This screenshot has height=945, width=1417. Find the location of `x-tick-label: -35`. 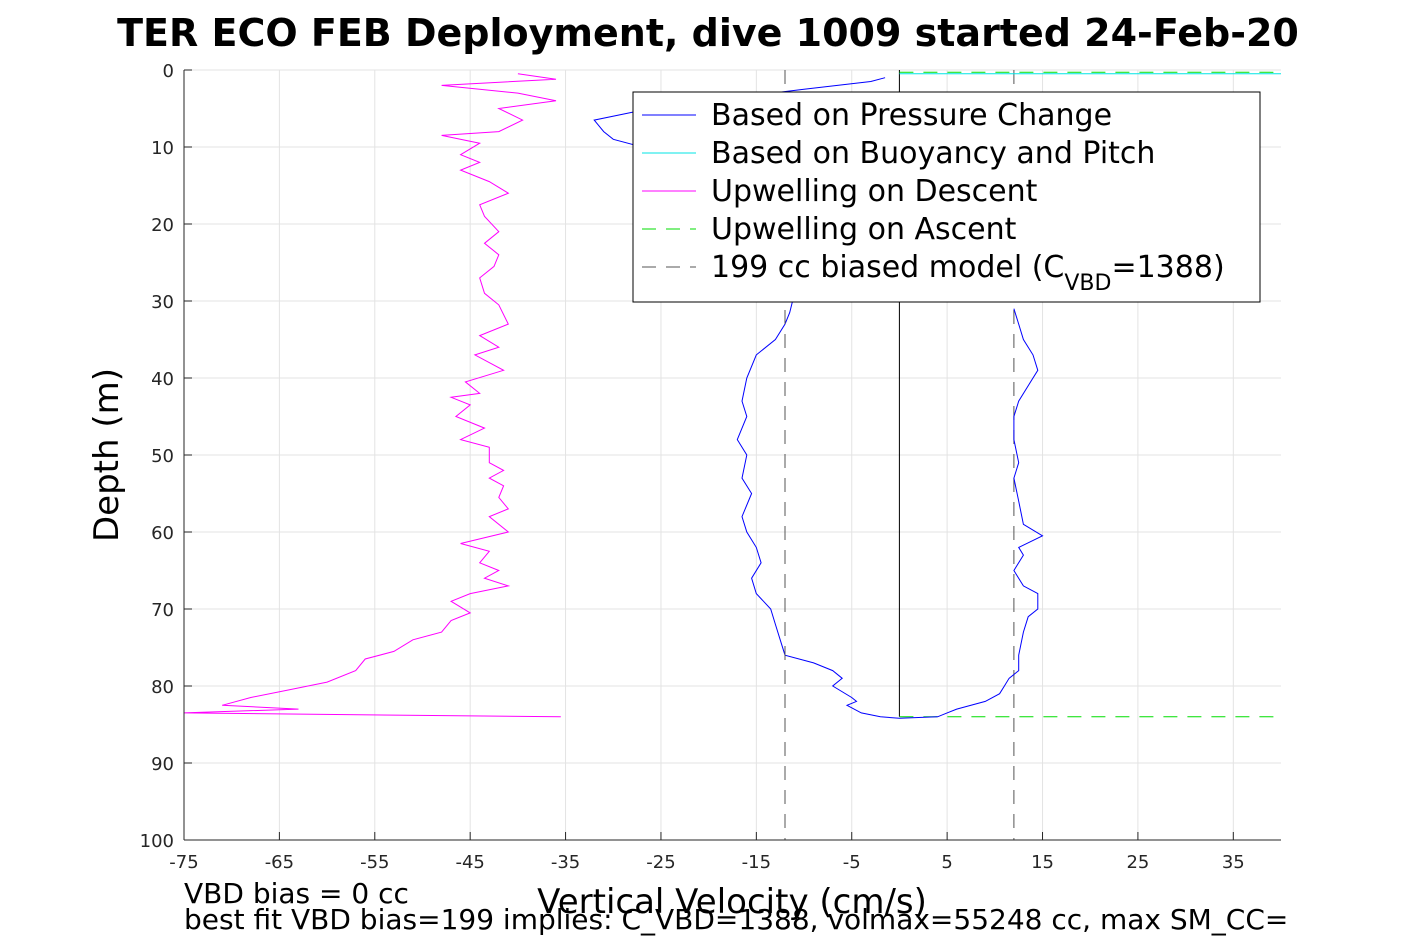

x-tick-label: -35 is located at coordinates (565, 862).